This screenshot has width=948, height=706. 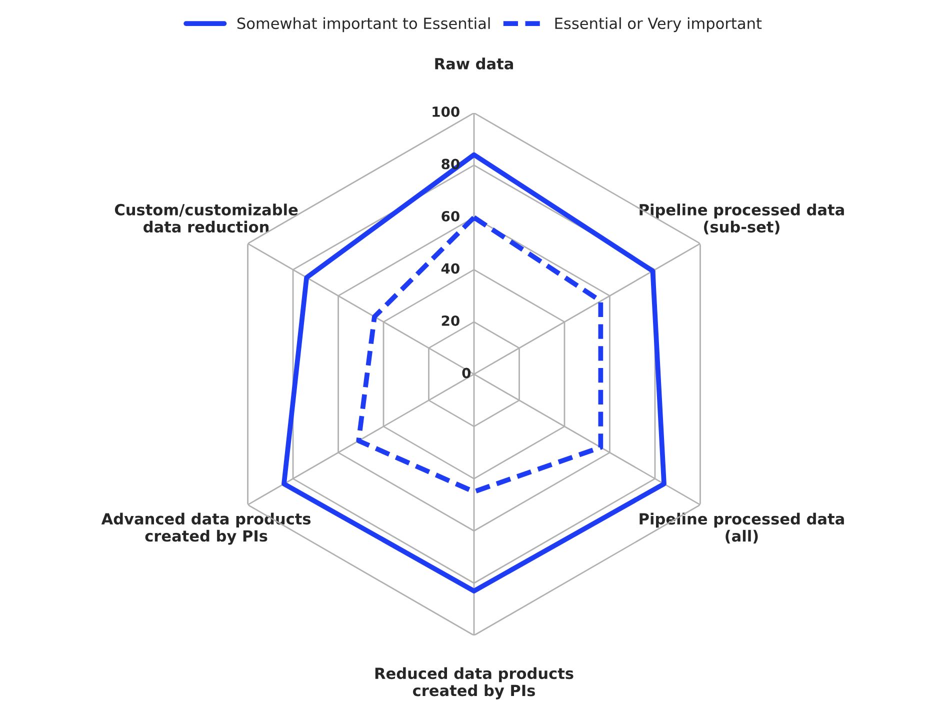 I want to click on legend-label: Somewhat important to Essential, so click(x=363, y=24).